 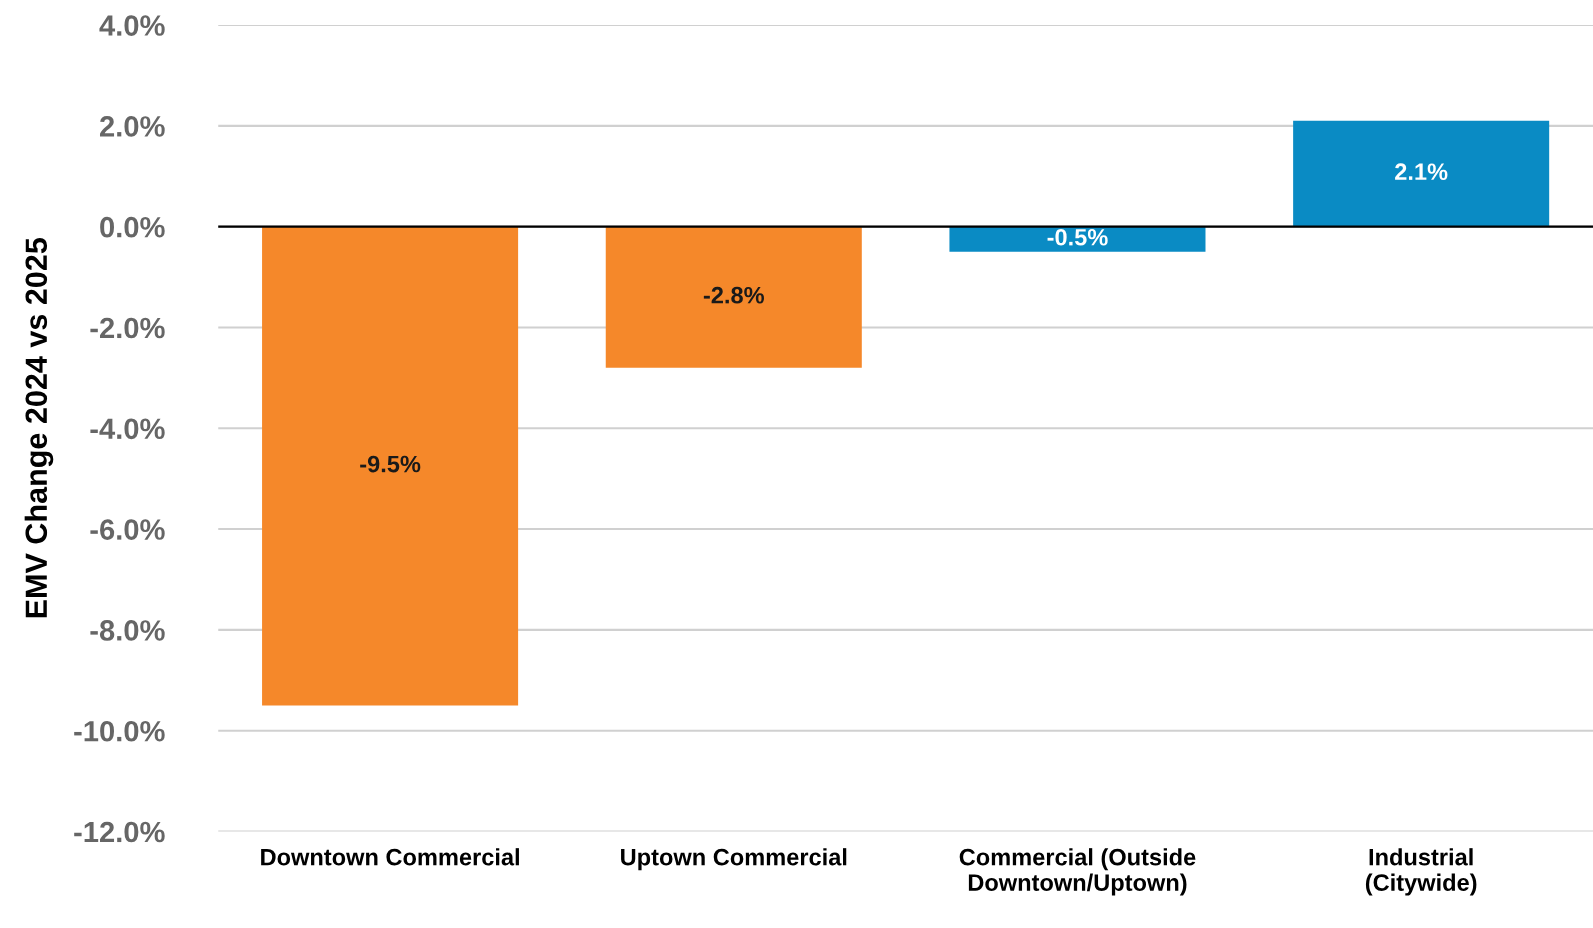 I want to click on x-tick-label: Commercial (Outside Downtown/Uptown), so click(x=1077, y=872).